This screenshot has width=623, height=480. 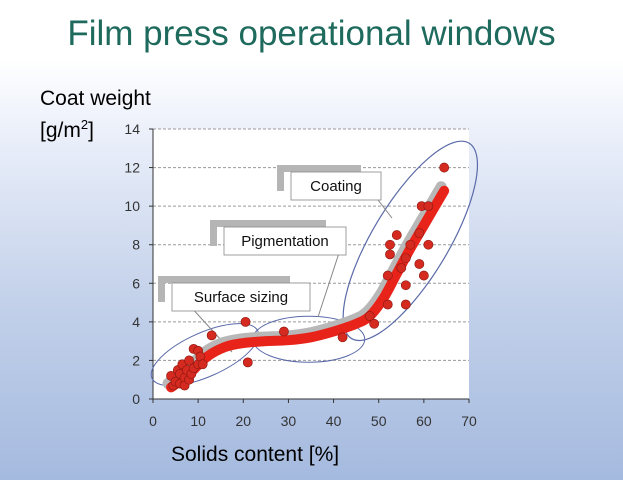 I want to click on annotation-label-coating: Coating, so click(x=336, y=186).